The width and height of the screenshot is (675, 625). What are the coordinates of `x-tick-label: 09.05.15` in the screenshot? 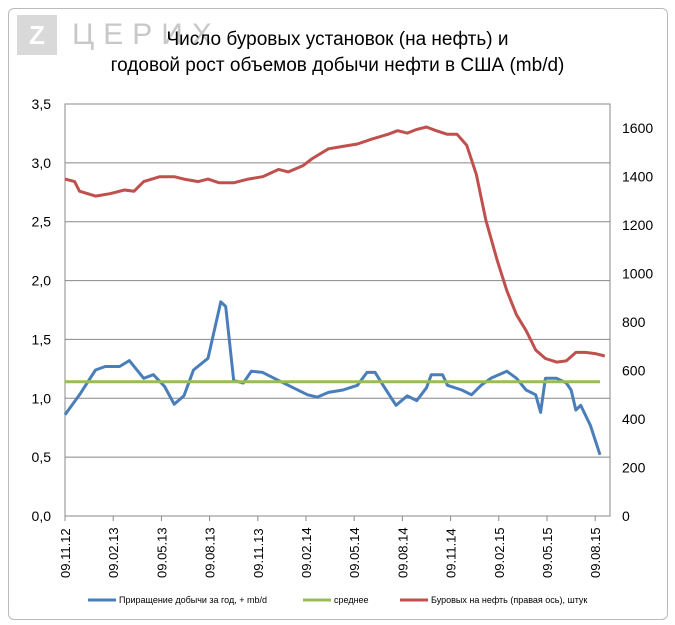 It's located at (547, 552).